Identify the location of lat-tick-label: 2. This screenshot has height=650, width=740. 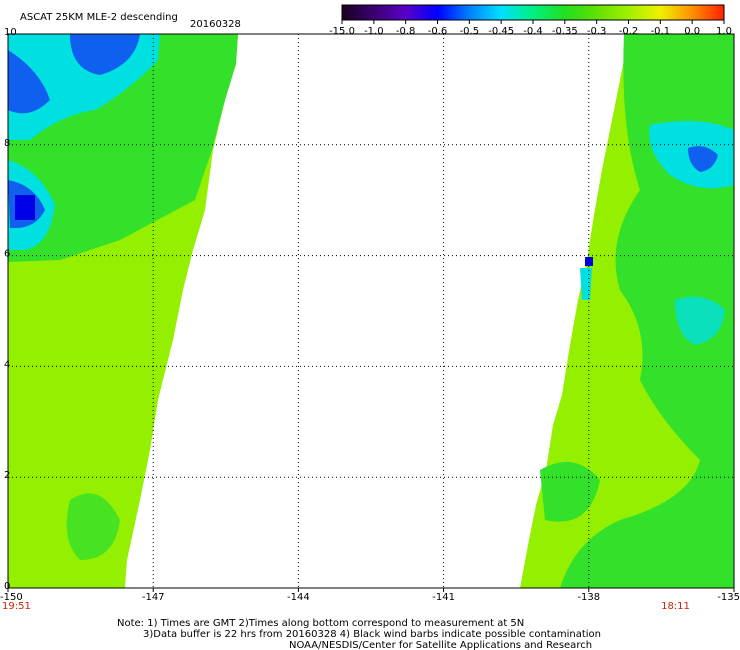
(7, 475).